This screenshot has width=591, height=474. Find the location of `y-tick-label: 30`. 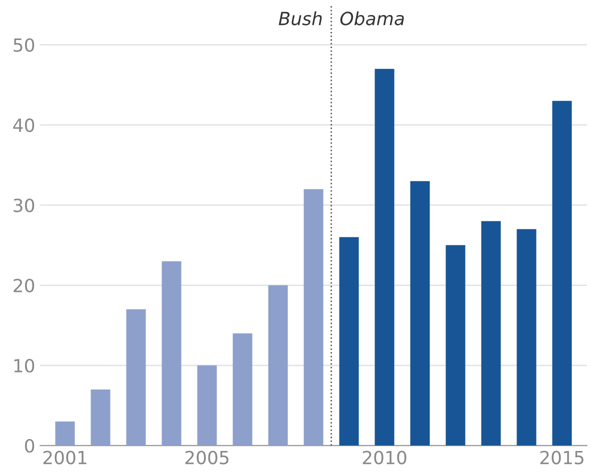

y-tick-label: 30 is located at coordinates (24, 205).